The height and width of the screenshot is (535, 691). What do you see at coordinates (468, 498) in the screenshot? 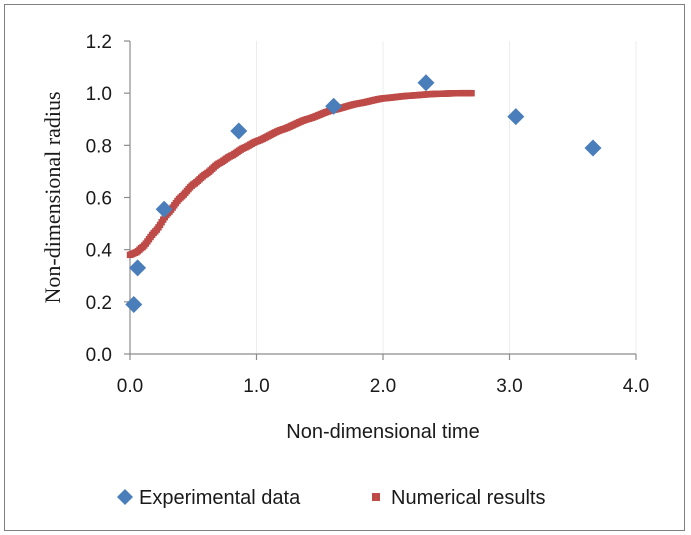
I see `legend-label-numerical: Numerical results` at bounding box center [468, 498].